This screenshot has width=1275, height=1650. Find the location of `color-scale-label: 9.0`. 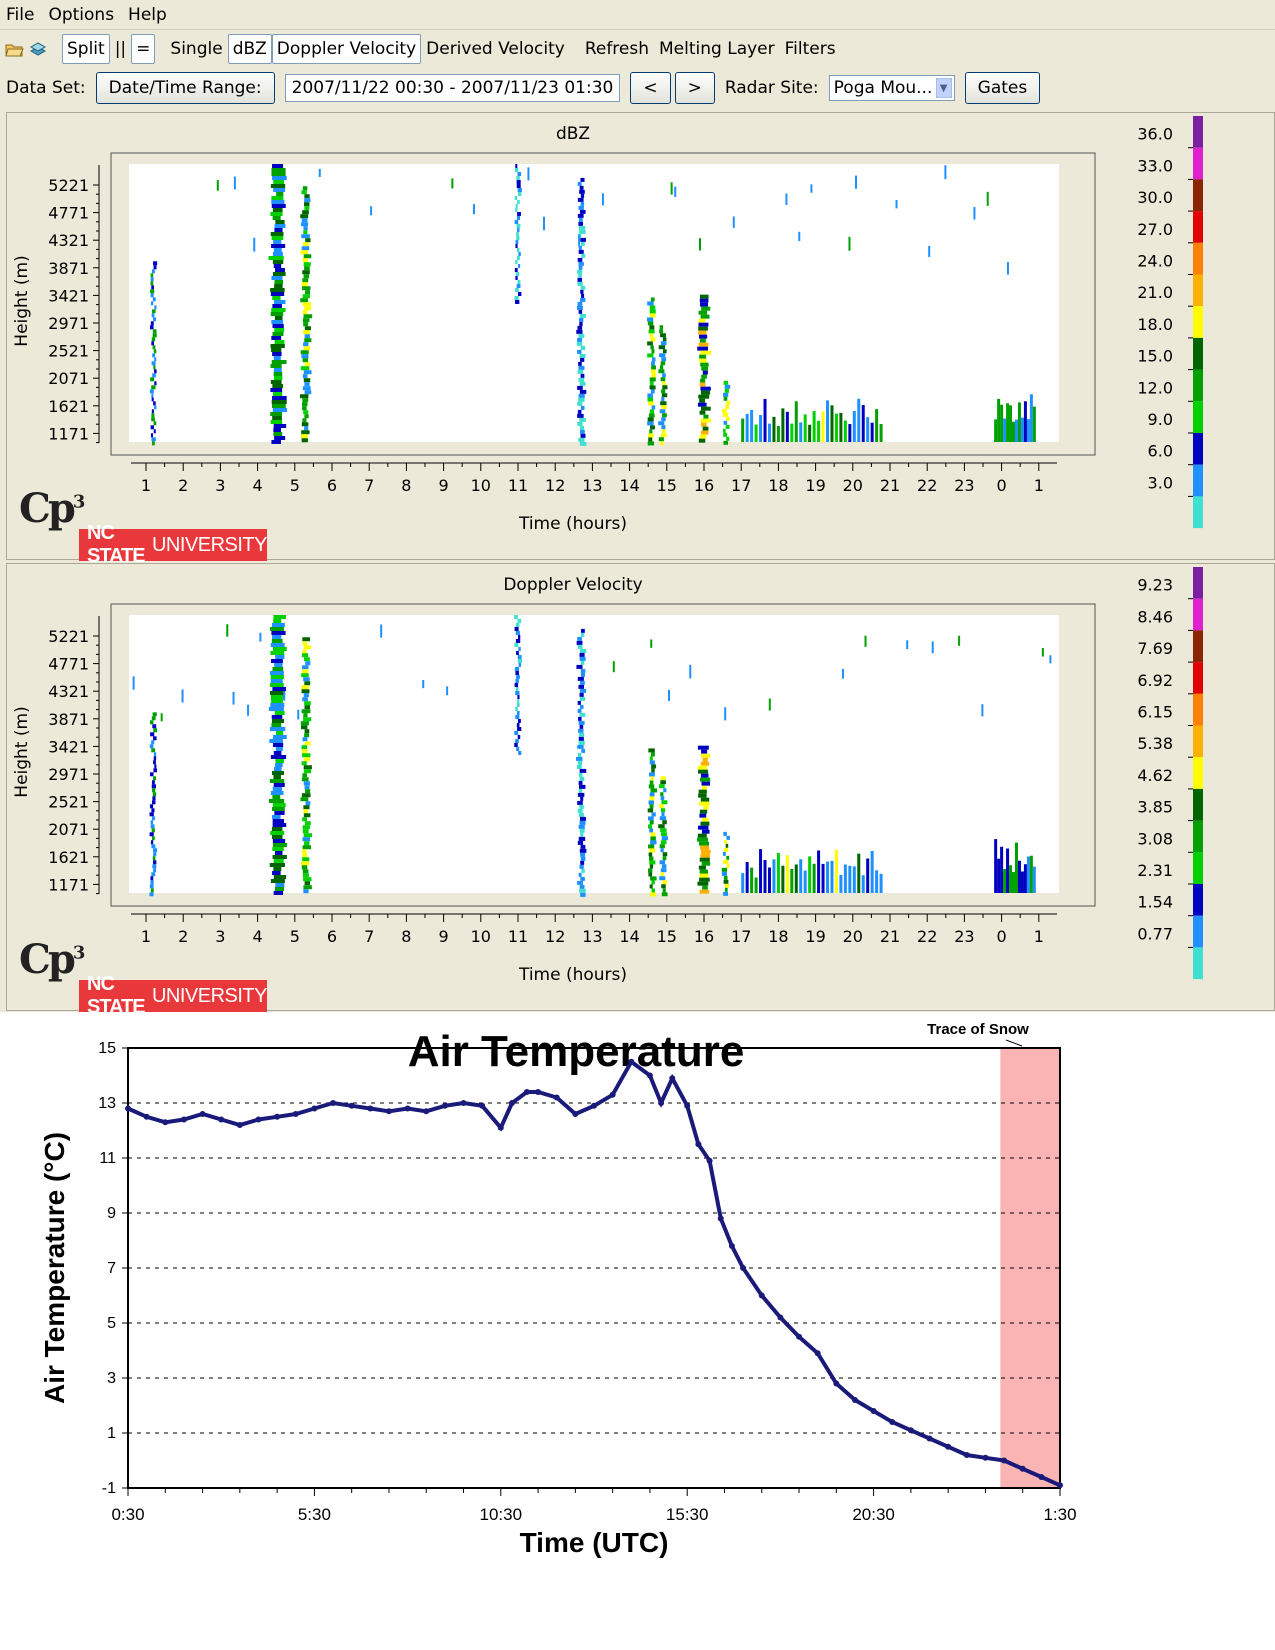

color-scale-label: 9.0 is located at coordinates (1160, 419).